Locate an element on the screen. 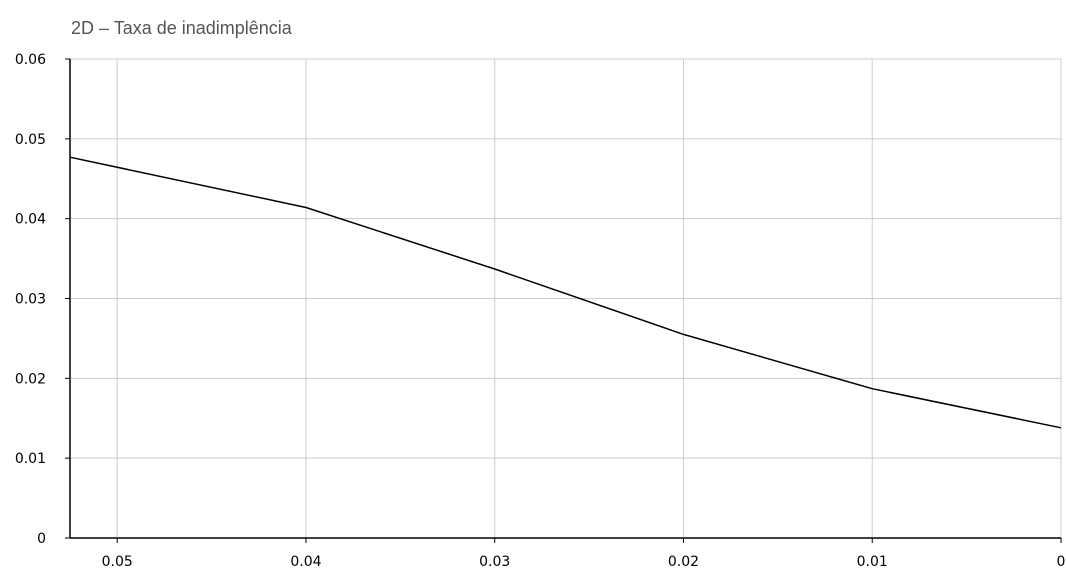 This screenshot has width=1066, height=581. y-tick-label: 0.03 is located at coordinates (30, 300).